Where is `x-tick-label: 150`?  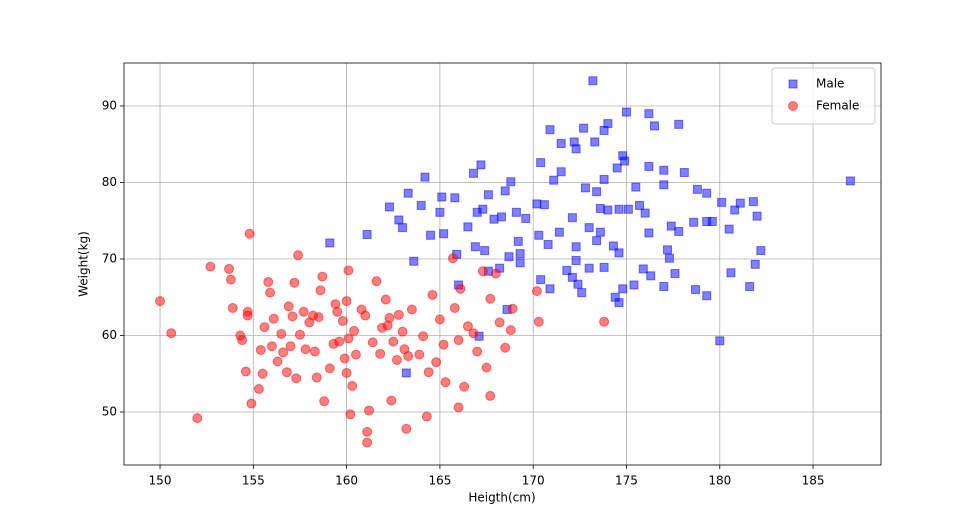 x-tick-label: 150 is located at coordinates (160, 481).